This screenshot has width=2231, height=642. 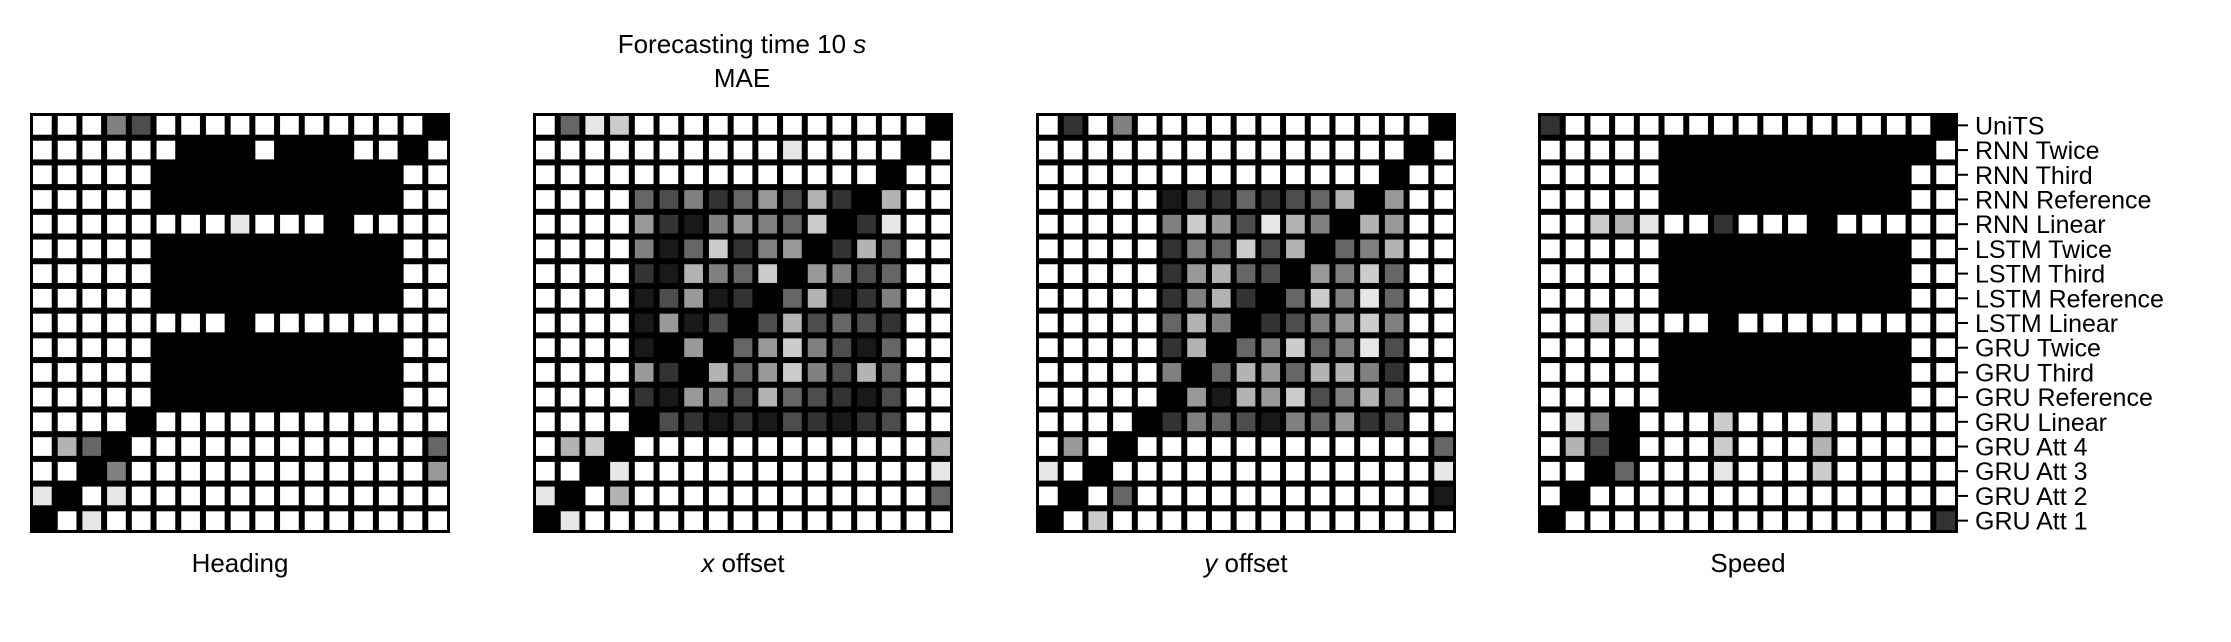 What do you see at coordinates (742, 563) in the screenshot?
I see `panel-xlabel: x offset` at bounding box center [742, 563].